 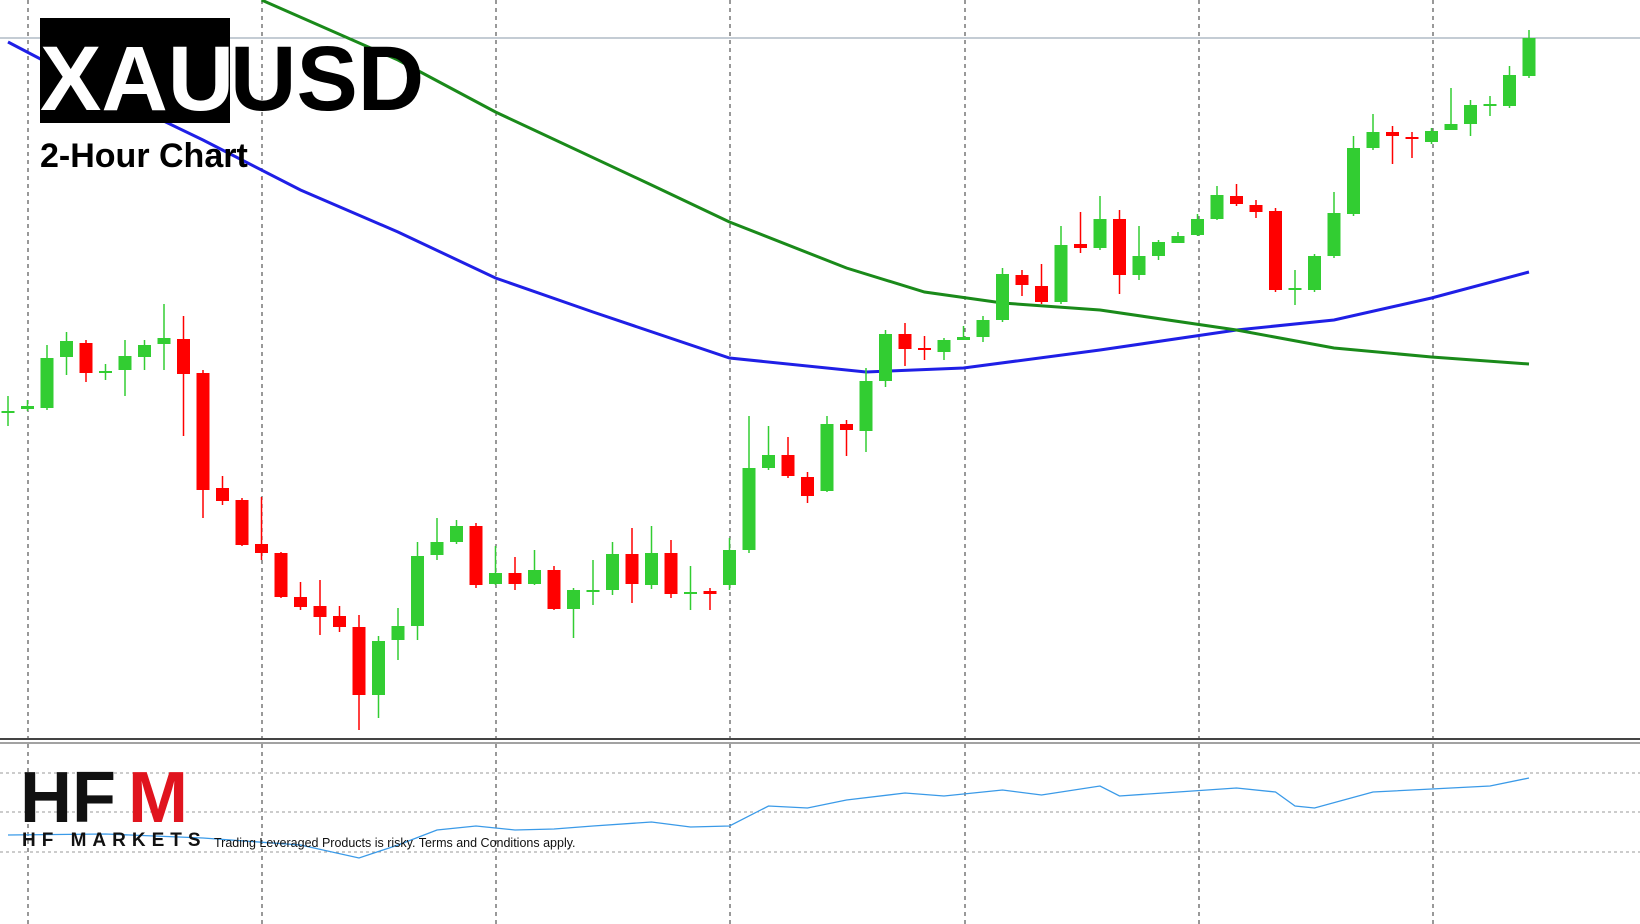 What do you see at coordinates (327, 79) in the screenshot?
I see `symbol-quote: USD` at bounding box center [327, 79].